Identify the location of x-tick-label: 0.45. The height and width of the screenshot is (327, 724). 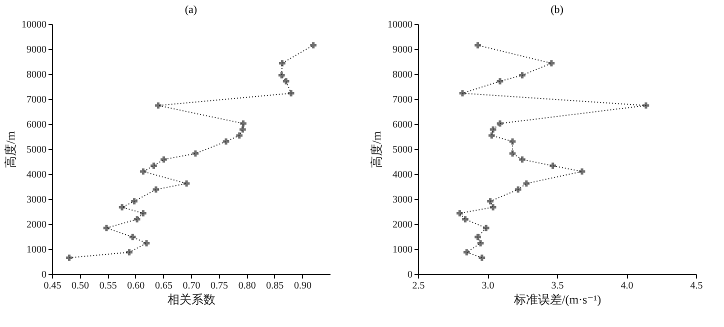
(53, 286).